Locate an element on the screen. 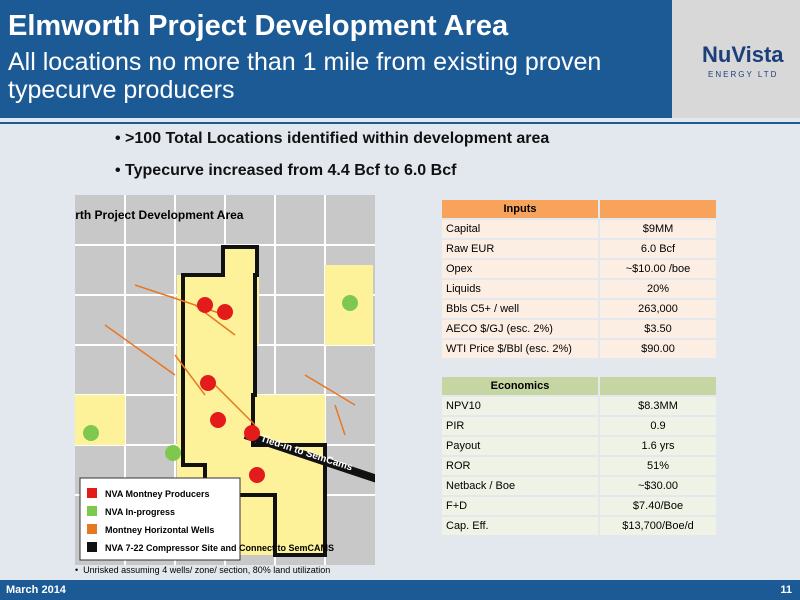  table-row: WTI Price $/Bbl (esc. 2%) $90.00 is located at coordinates (579, 349).